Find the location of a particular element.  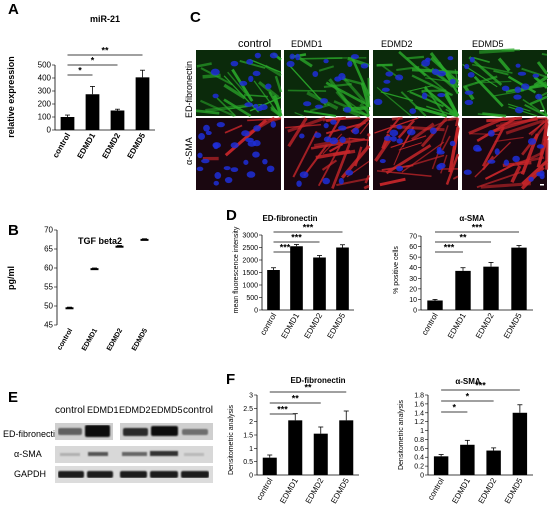

chart-f1-ytick-label: 3 is located at coordinates (251, 396).